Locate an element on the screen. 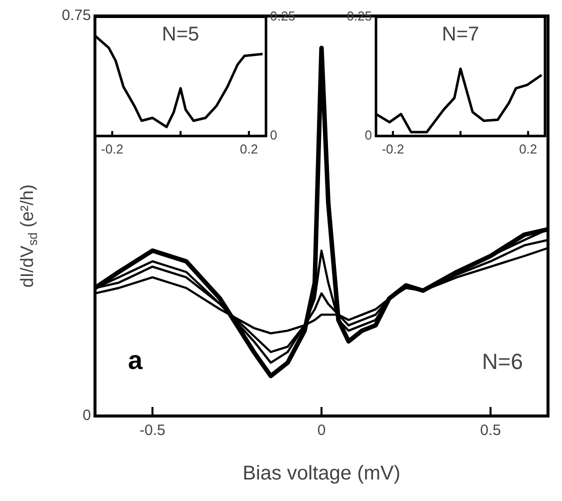  x-tick-label: 0.5 is located at coordinates (490, 431).